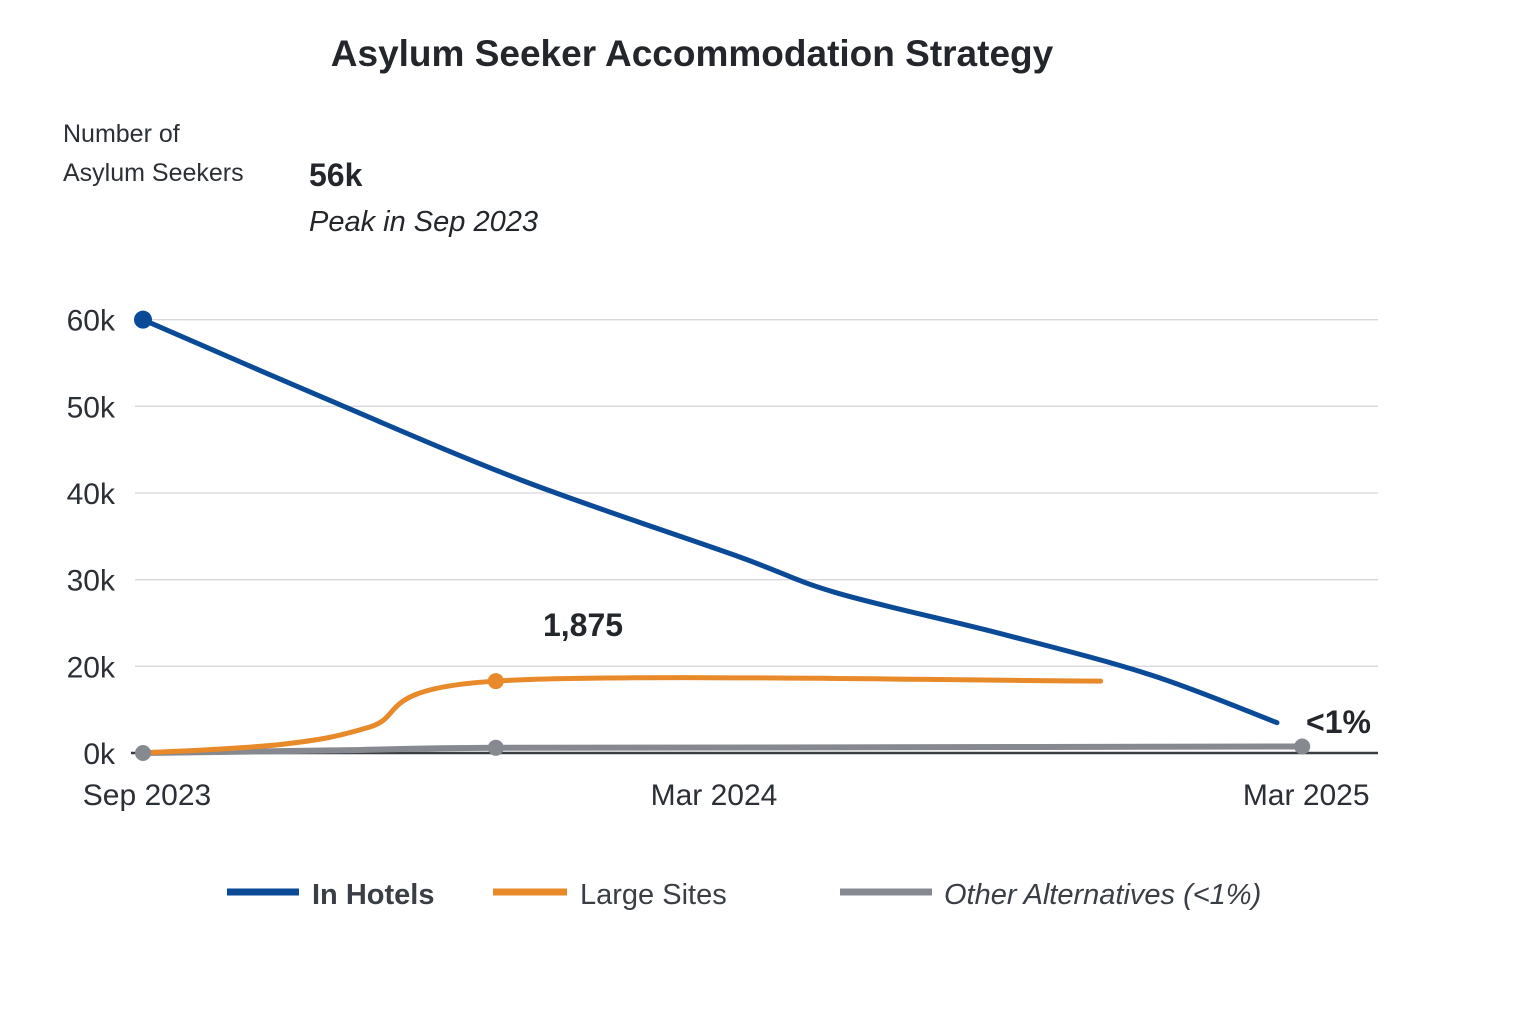 The width and height of the screenshot is (1536, 1024). What do you see at coordinates (1102, 895) in the screenshot?
I see `legend-label-other: Other Alternatives (<1%)` at bounding box center [1102, 895].